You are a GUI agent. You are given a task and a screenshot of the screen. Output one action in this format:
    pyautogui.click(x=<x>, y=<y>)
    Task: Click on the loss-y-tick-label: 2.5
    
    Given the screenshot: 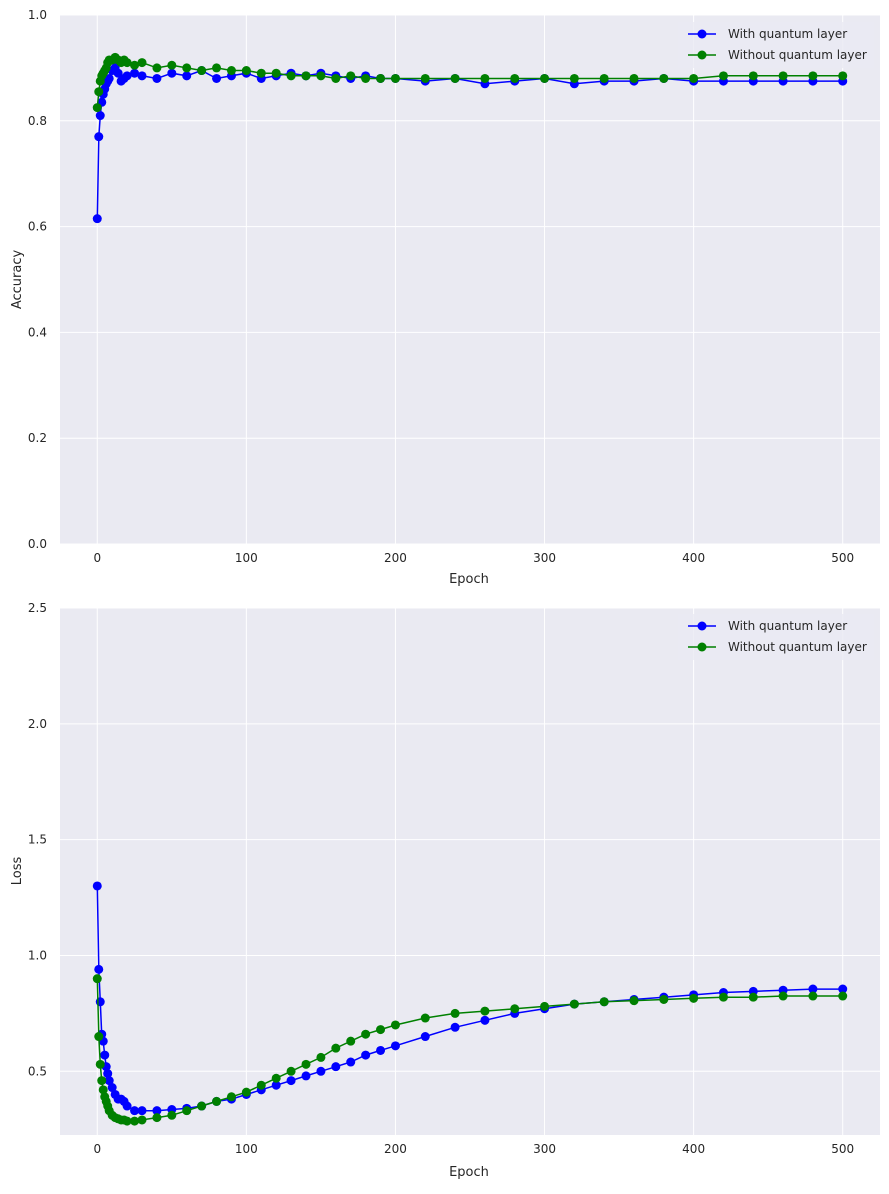 What is the action you would take?
    pyautogui.click(x=37, y=608)
    